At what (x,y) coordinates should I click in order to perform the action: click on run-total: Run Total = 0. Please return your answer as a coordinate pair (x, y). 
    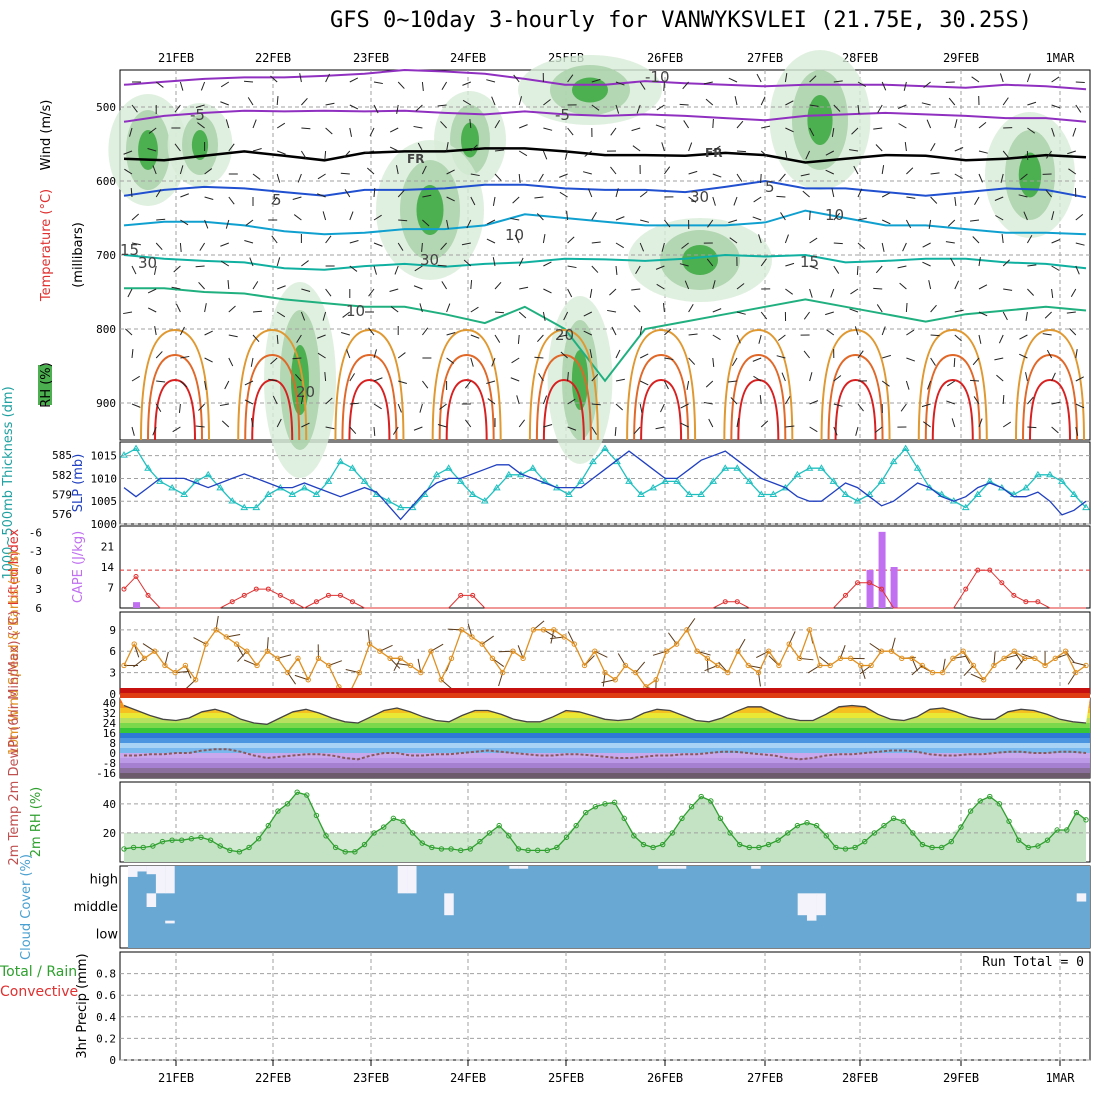
    Looking at the image, I should click on (1033, 962).